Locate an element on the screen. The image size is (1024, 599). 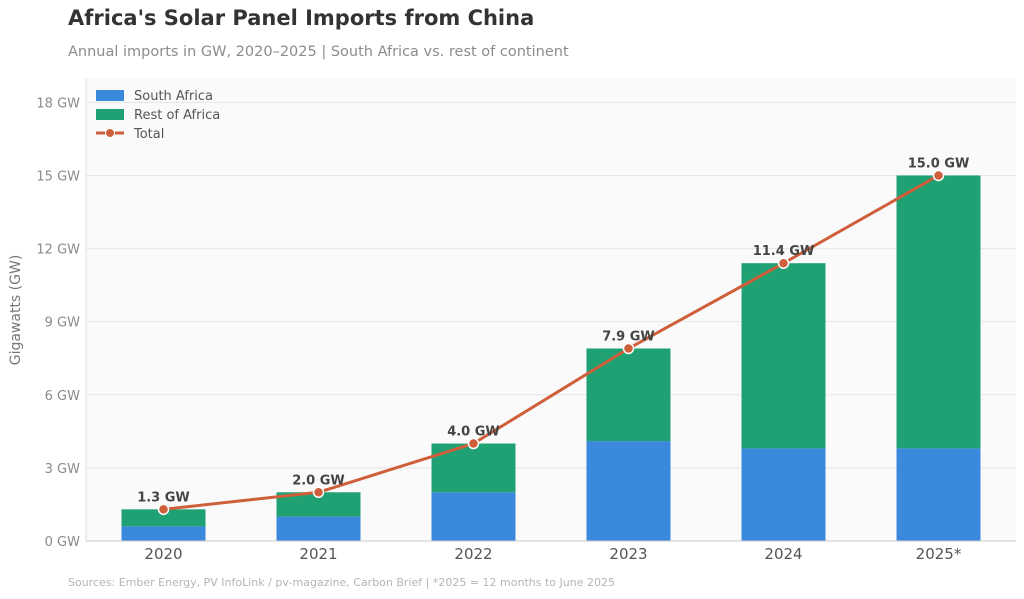
y-tick-label: 15 GW is located at coordinates (58, 176).